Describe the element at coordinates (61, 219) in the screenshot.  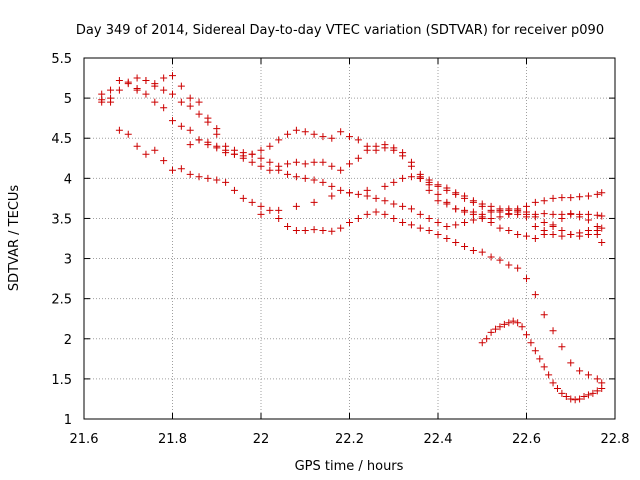
I see `y-tick-label: 3.5` at that location.